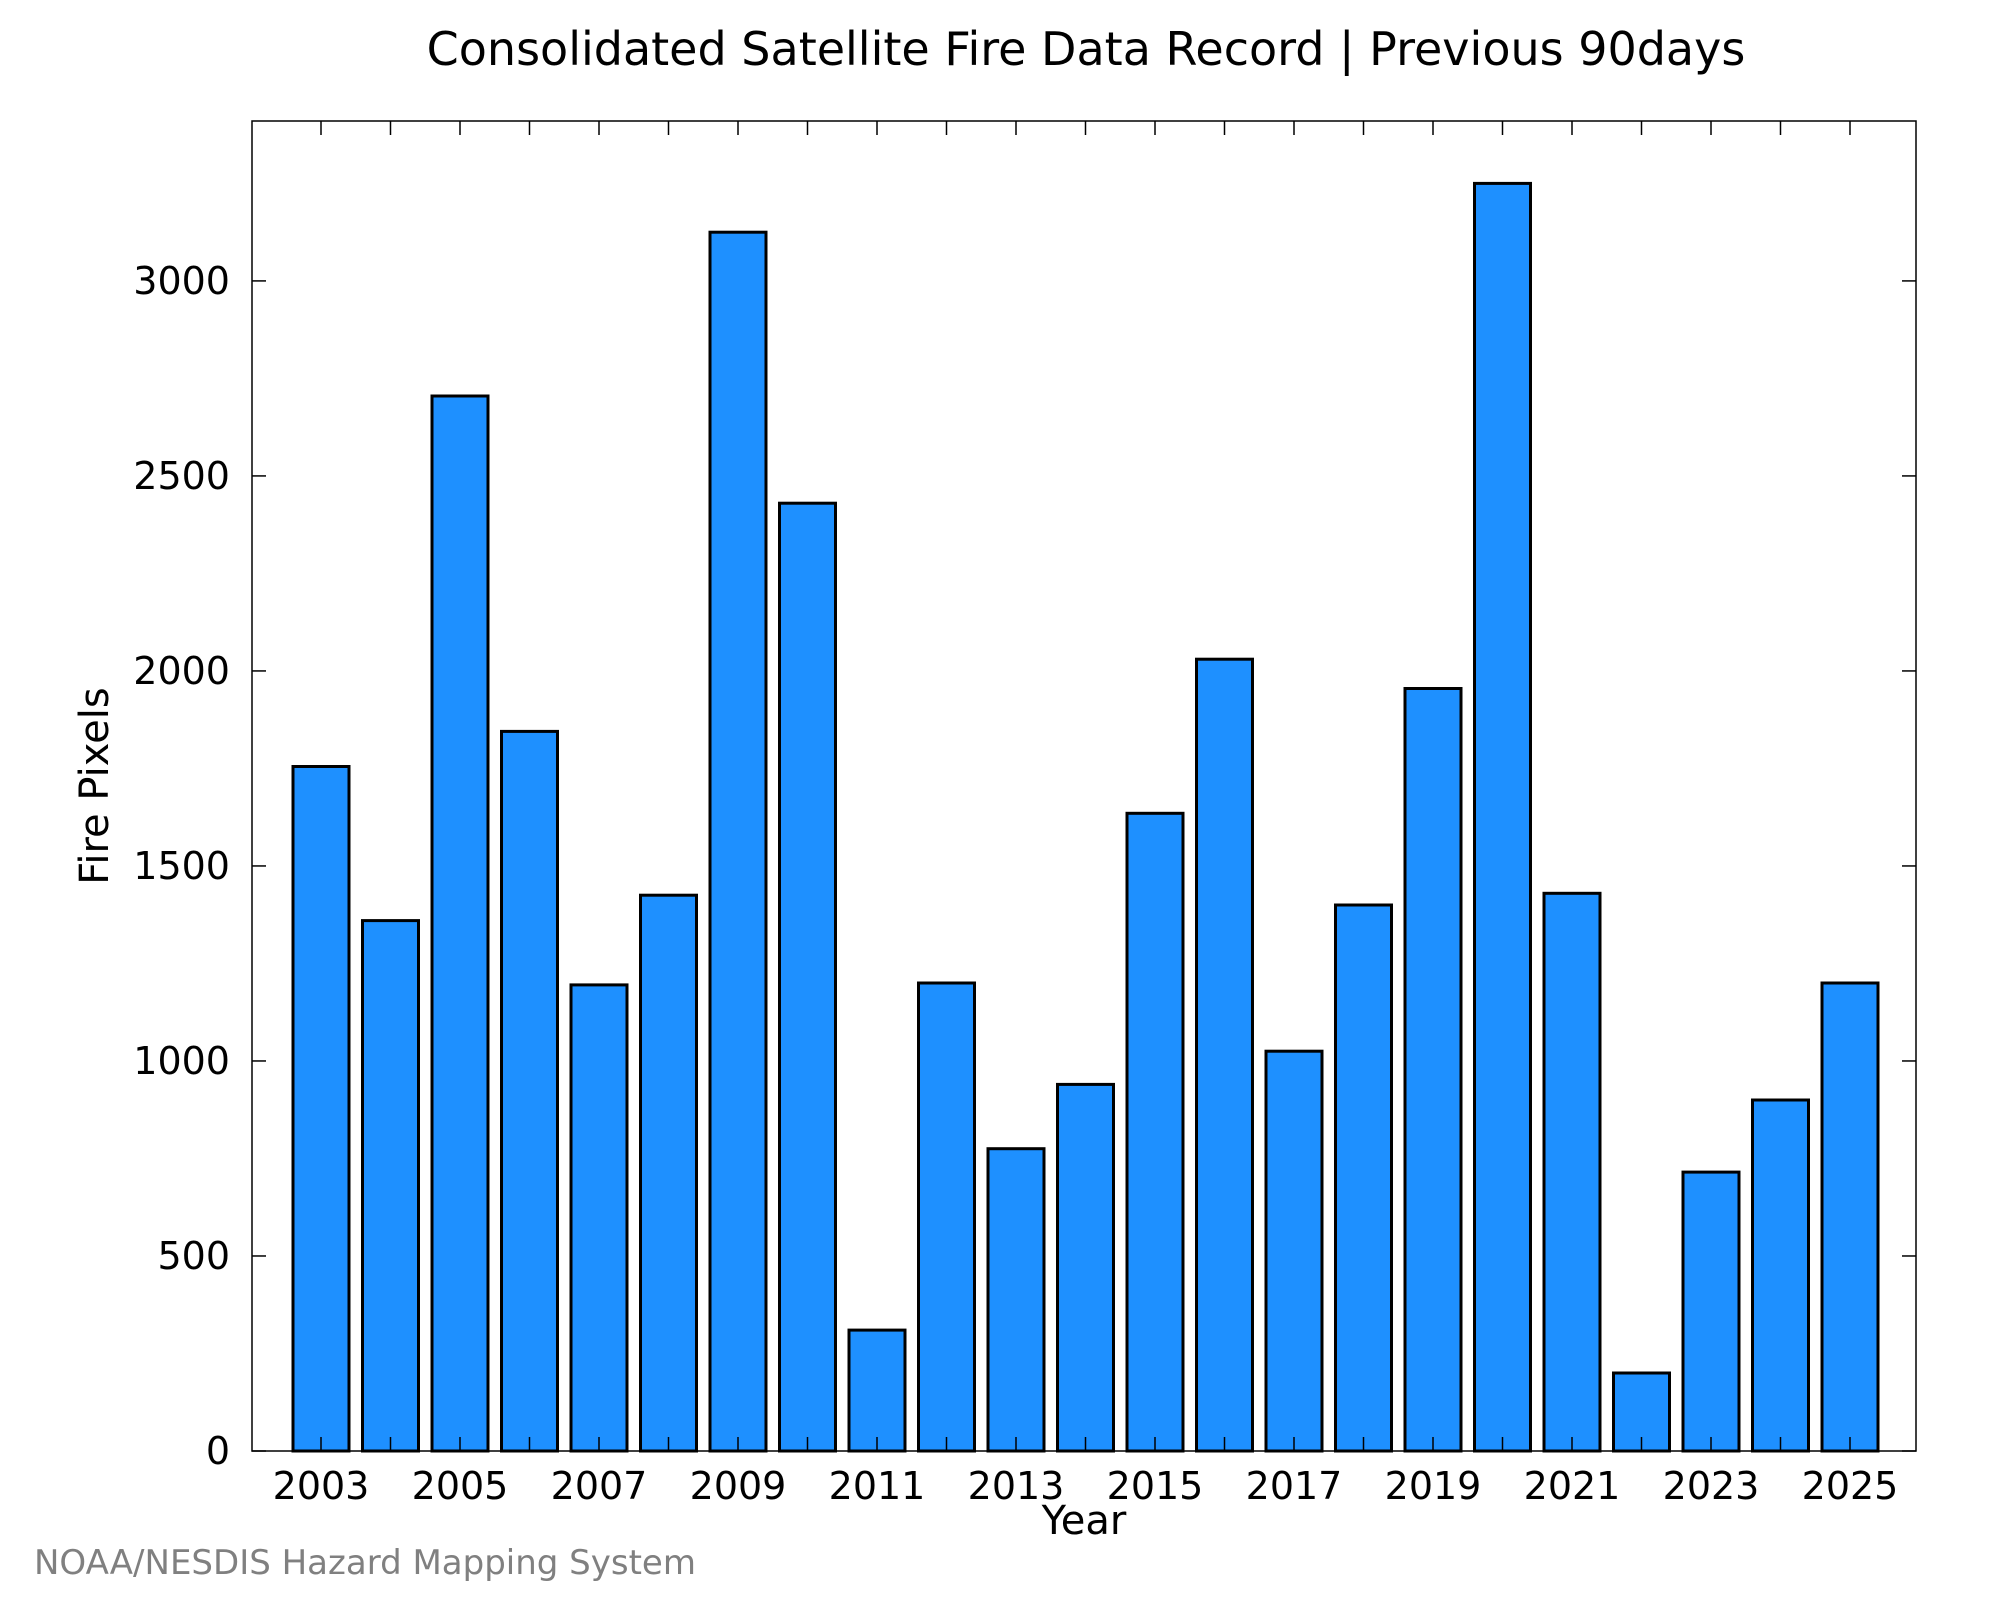  What do you see at coordinates (738, 841) in the screenshot?
I see `bar-2009` at bounding box center [738, 841].